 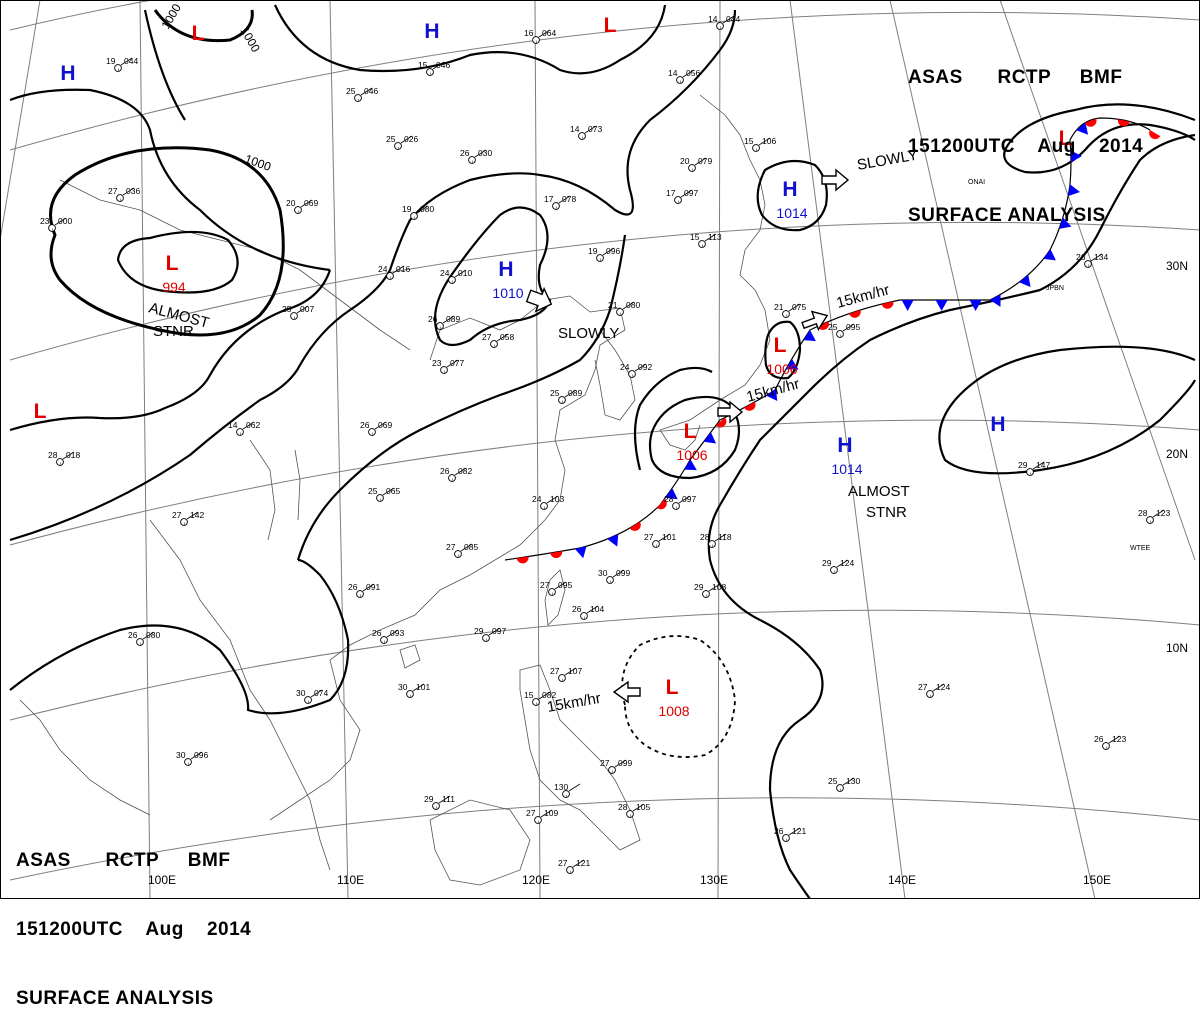 What do you see at coordinates (943, 687) in the screenshot?
I see `station-pressure: 124` at bounding box center [943, 687].